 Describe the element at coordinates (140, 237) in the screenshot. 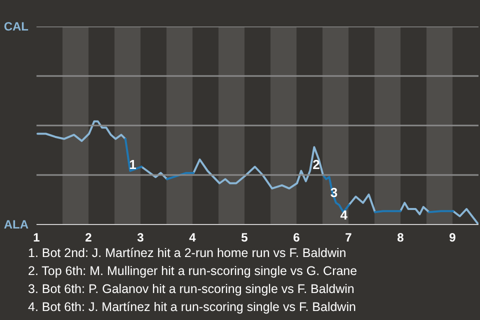

I see `x-tick-label: 3` at that location.